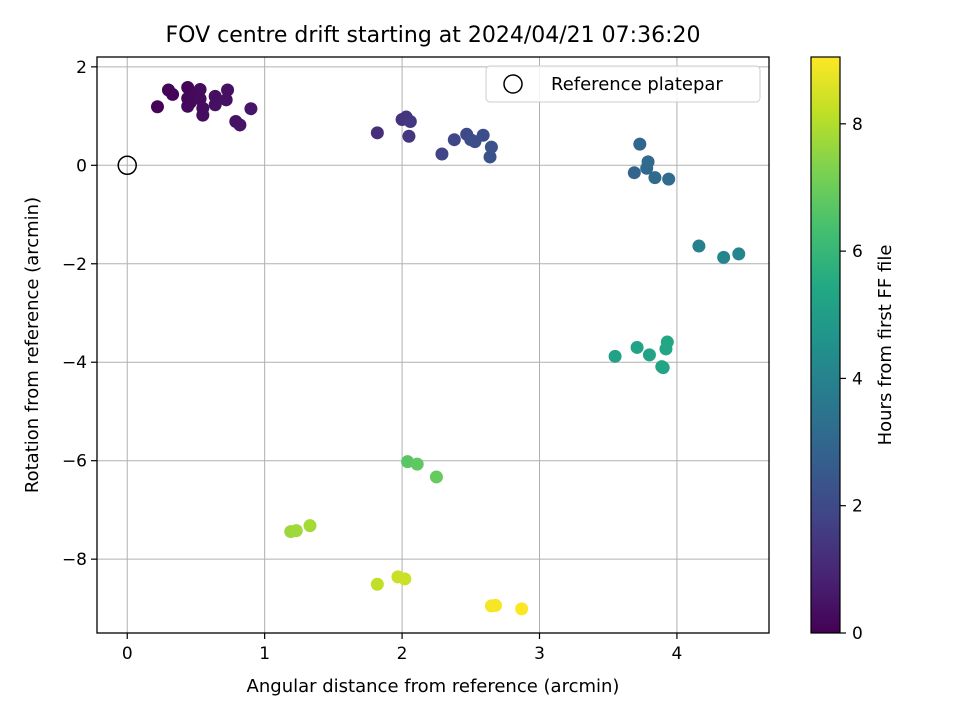 Image resolution: width=960 pixels, height=720 pixels. What do you see at coordinates (539, 654) in the screenshot?
I see `x-tick-label: 3` at bounding box center [539, 654].